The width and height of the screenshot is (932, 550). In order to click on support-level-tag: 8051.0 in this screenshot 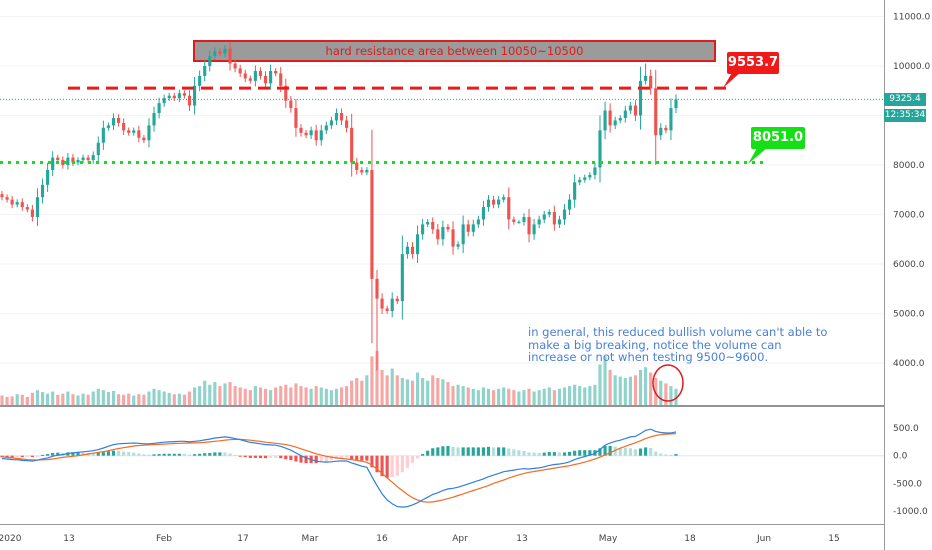, I will do `click(778, 138)`.